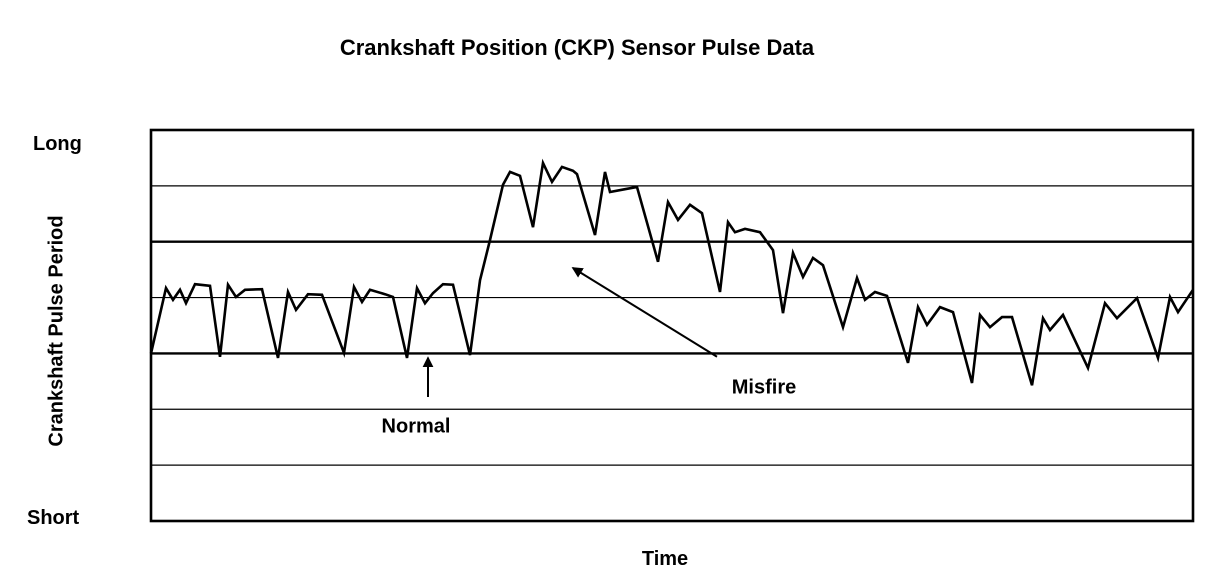  I want to click on annotation-normal-label: Normal, so click(416, 426).